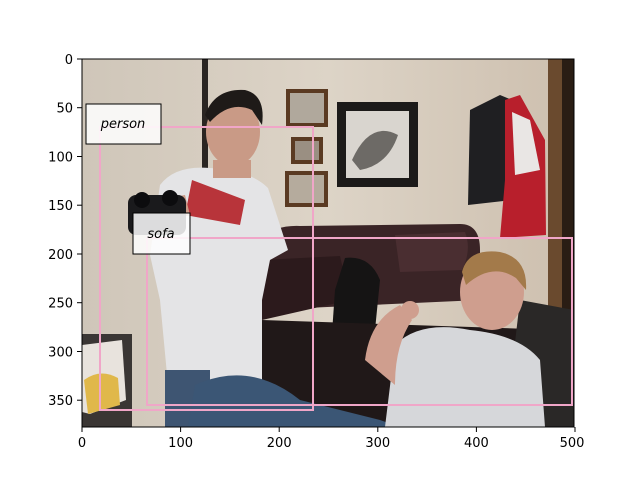 This screenshot has width=640, height=480. I want to click on seated-person, so click(455, 339).